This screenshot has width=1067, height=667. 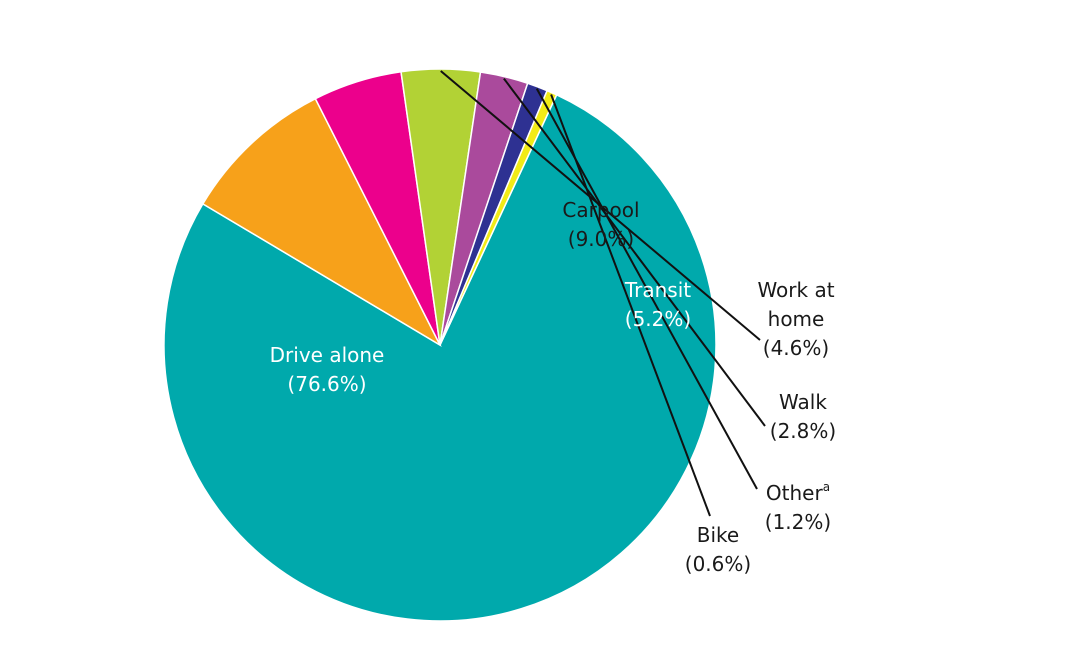 I want to click on slice-label-walk: Walk (2.8%), so click(x=803, y=416).